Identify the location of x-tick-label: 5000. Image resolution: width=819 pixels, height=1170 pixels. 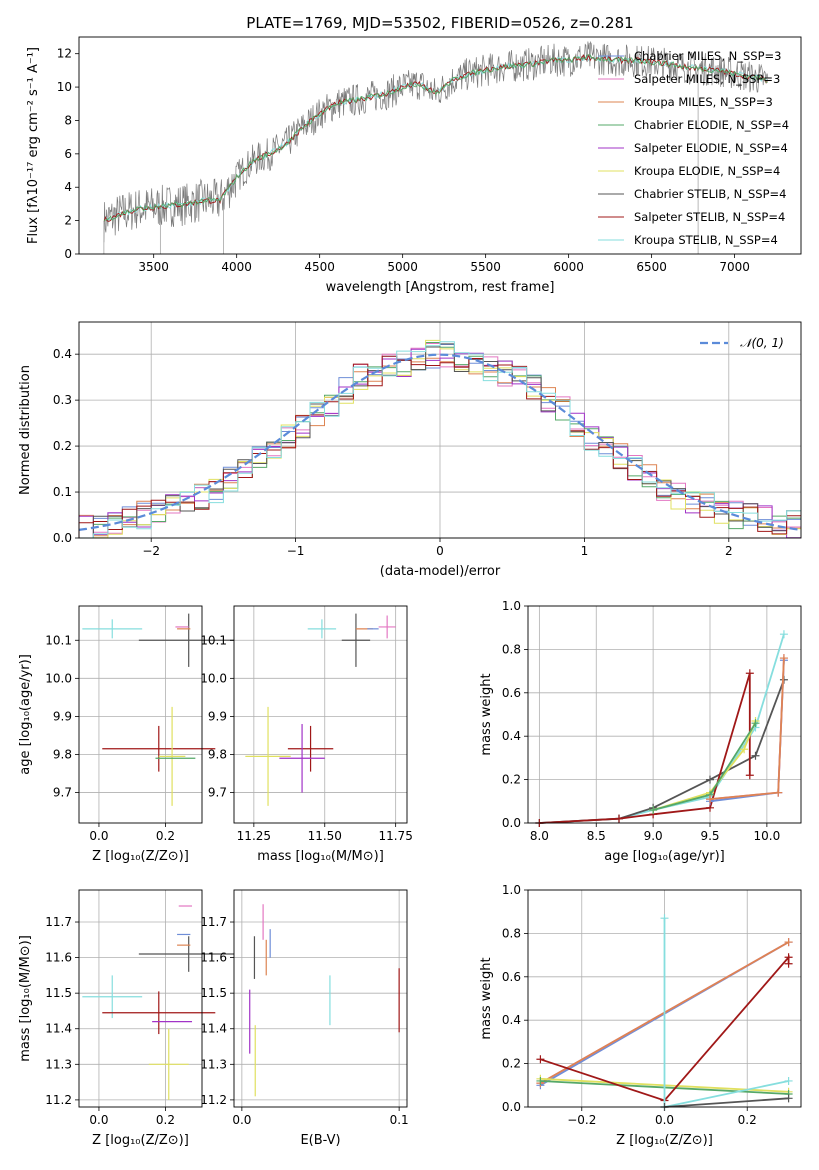
(402, 267).